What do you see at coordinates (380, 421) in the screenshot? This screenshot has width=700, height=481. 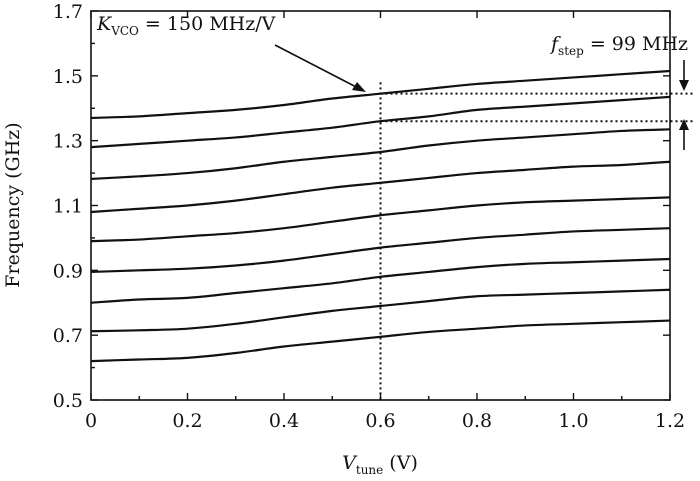 I see `x-tick-label: 0.6` at bounding box center [380, 421].